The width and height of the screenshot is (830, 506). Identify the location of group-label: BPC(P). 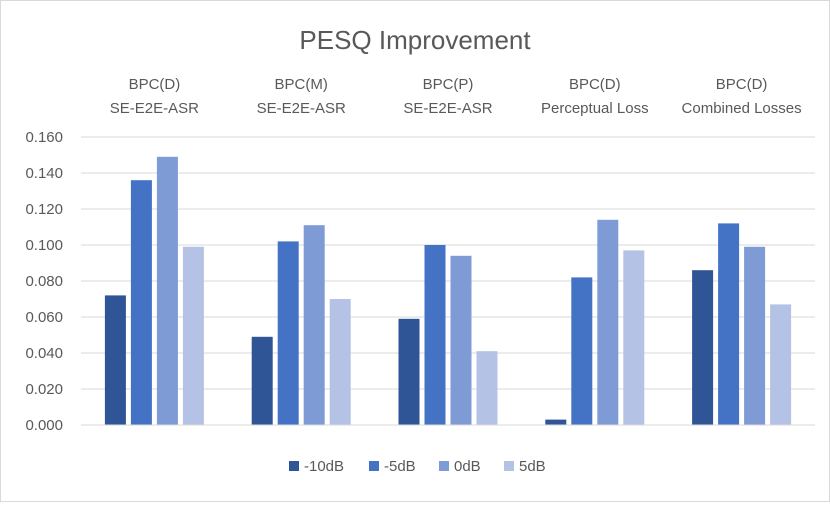
(448, 84).